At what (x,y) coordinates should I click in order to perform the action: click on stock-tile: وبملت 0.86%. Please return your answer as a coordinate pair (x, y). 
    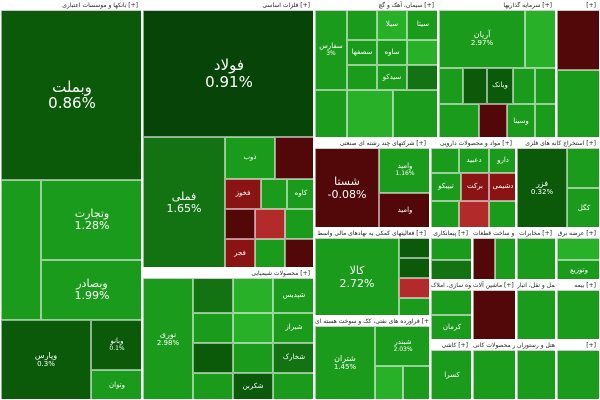
    Looking at the image, I should click on (71, 95).